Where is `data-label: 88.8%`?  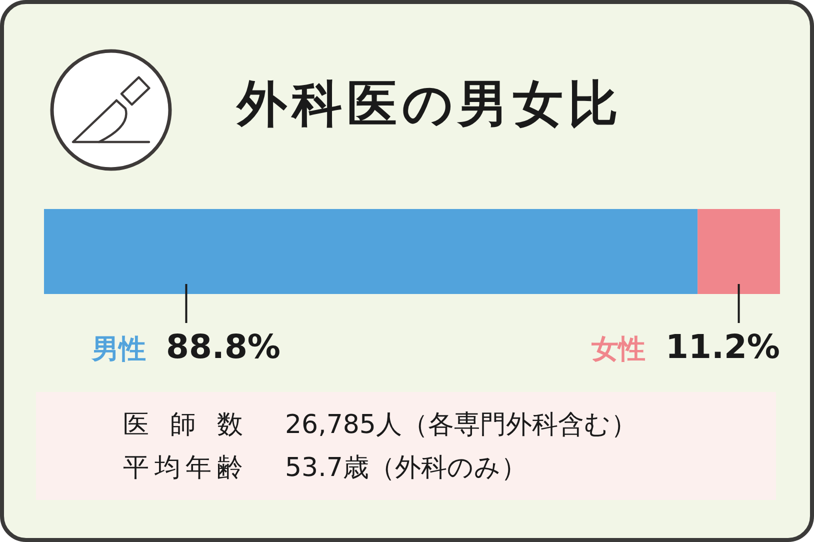 data-label: 88.8% is located at coordinates (223, 346).